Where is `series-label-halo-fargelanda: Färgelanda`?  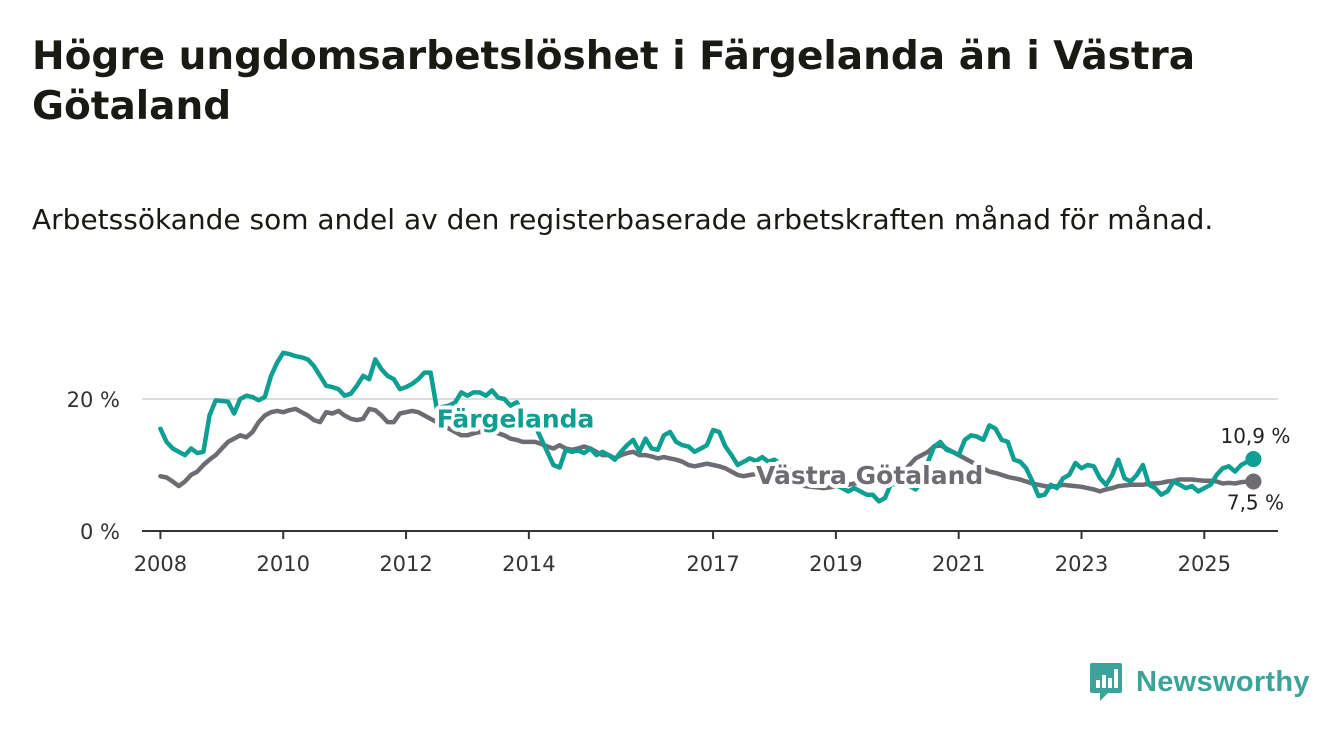 series-label-halo-fargelanda: Färgelanda is located at coordinates (516, 418).